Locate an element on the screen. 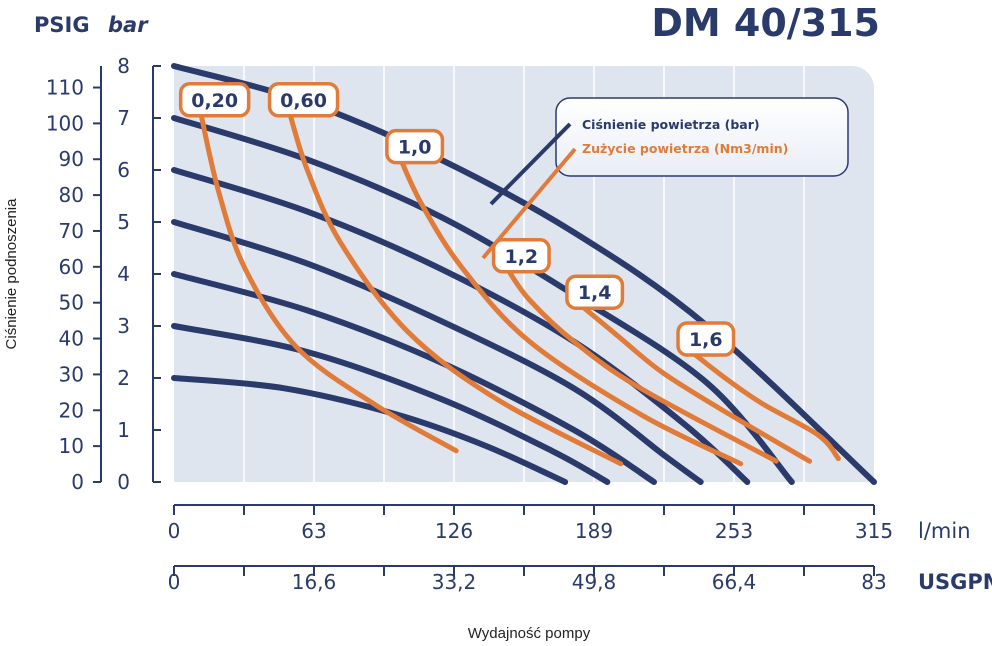  y-tick-label-bar: 7 is located at coordinates (123, 118).